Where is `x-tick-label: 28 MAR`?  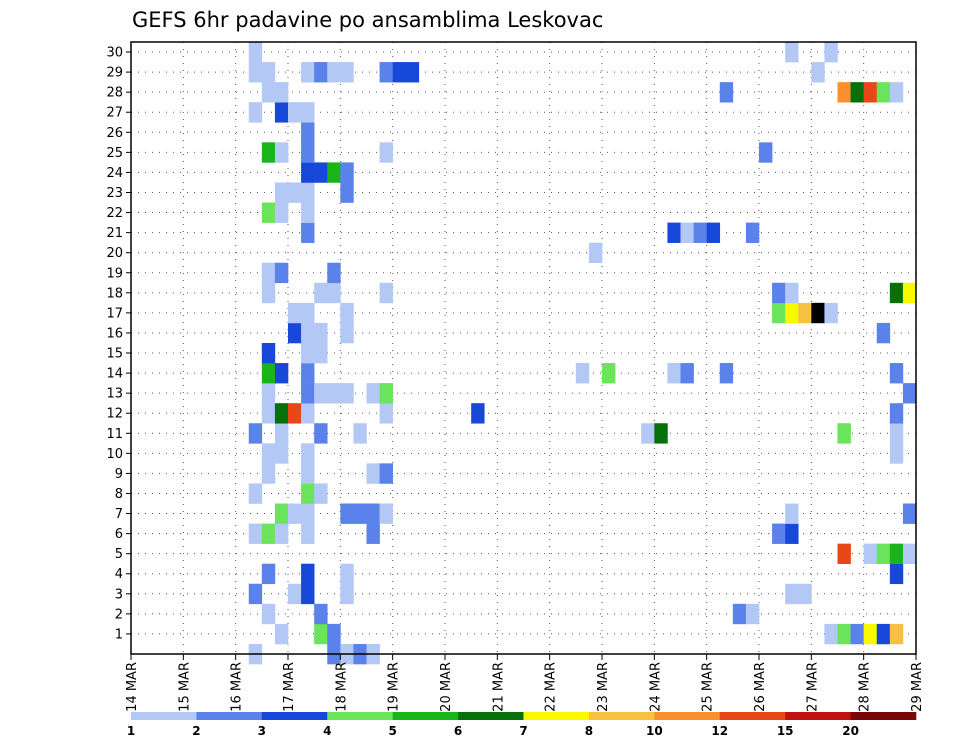 x-tick-label: 28 MAR is located at coordinates (865, 687).